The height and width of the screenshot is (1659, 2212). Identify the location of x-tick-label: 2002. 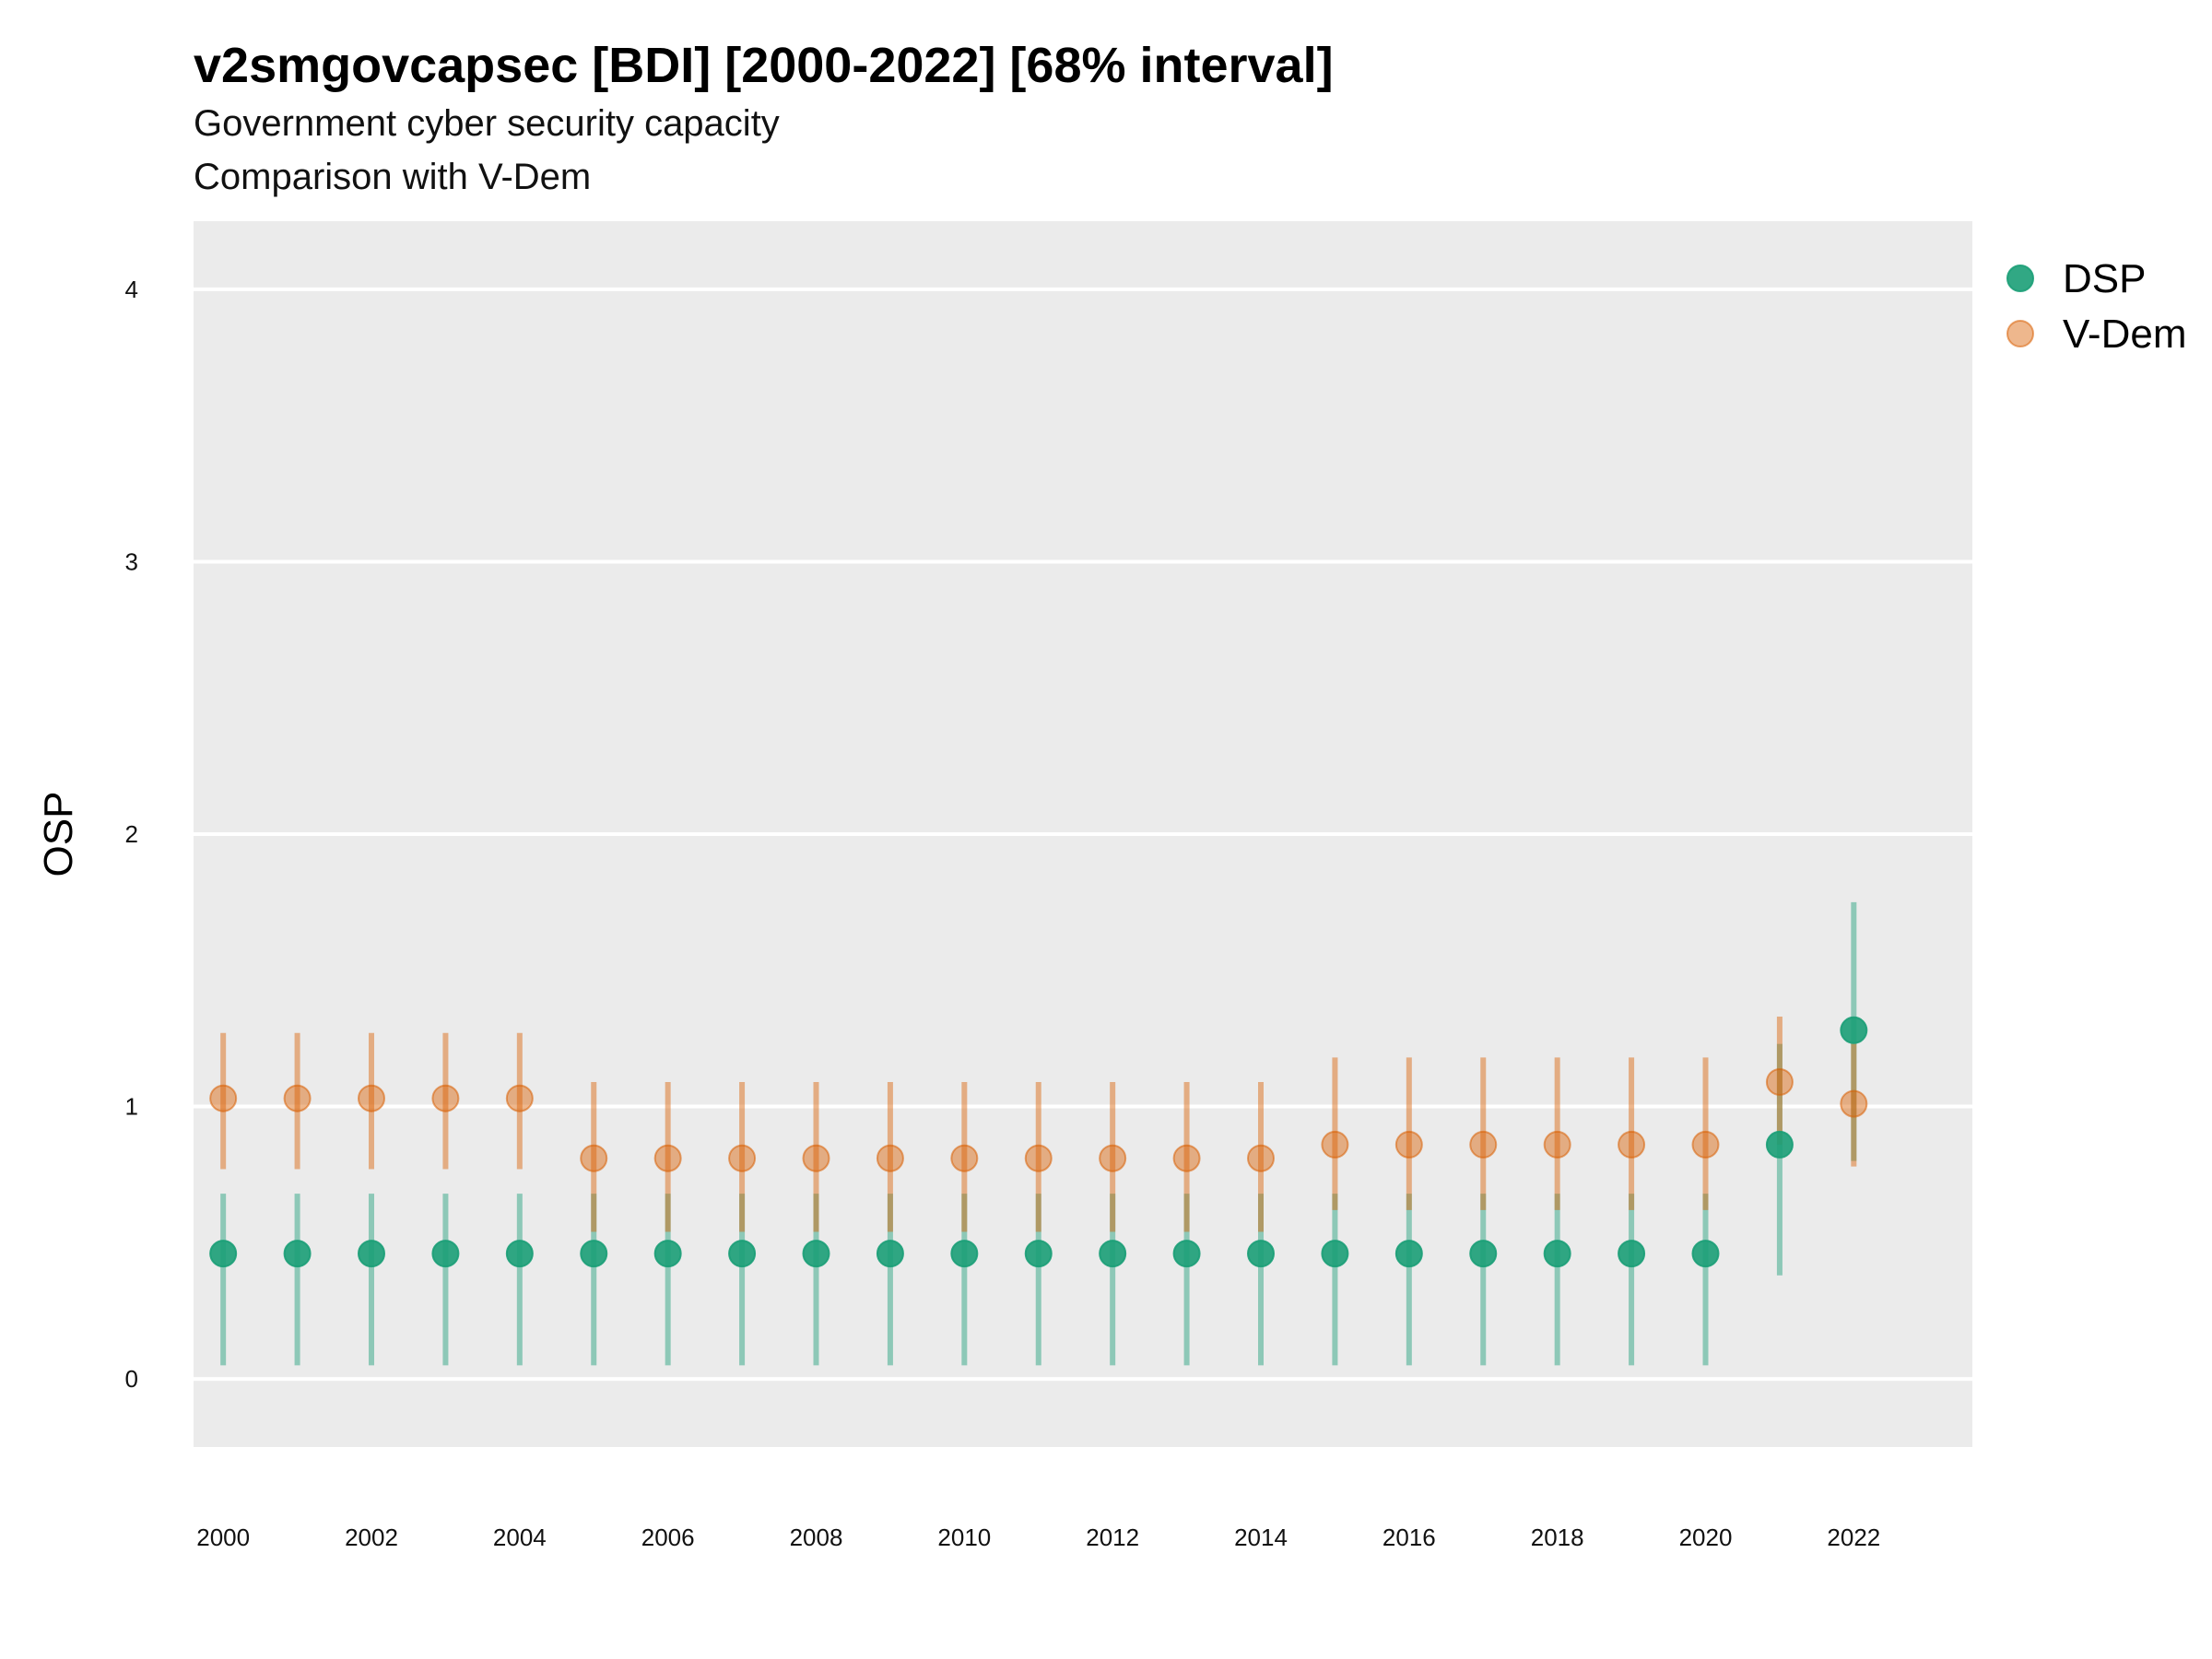
(371, 1537).